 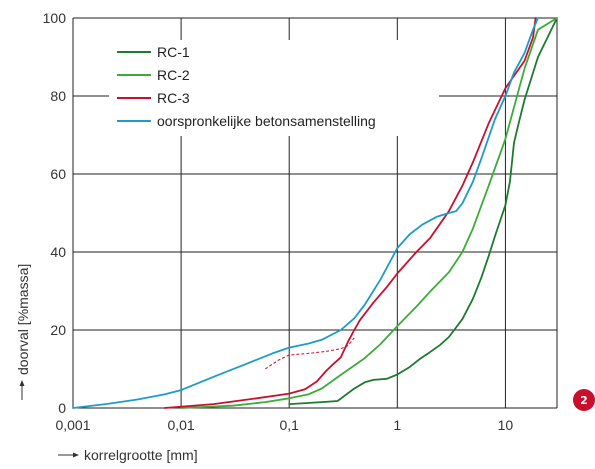 What do you see at coordinates (22, 383) in the screenshot?
I see `y-axis-arrow-head` at bounding box center [22, 383].